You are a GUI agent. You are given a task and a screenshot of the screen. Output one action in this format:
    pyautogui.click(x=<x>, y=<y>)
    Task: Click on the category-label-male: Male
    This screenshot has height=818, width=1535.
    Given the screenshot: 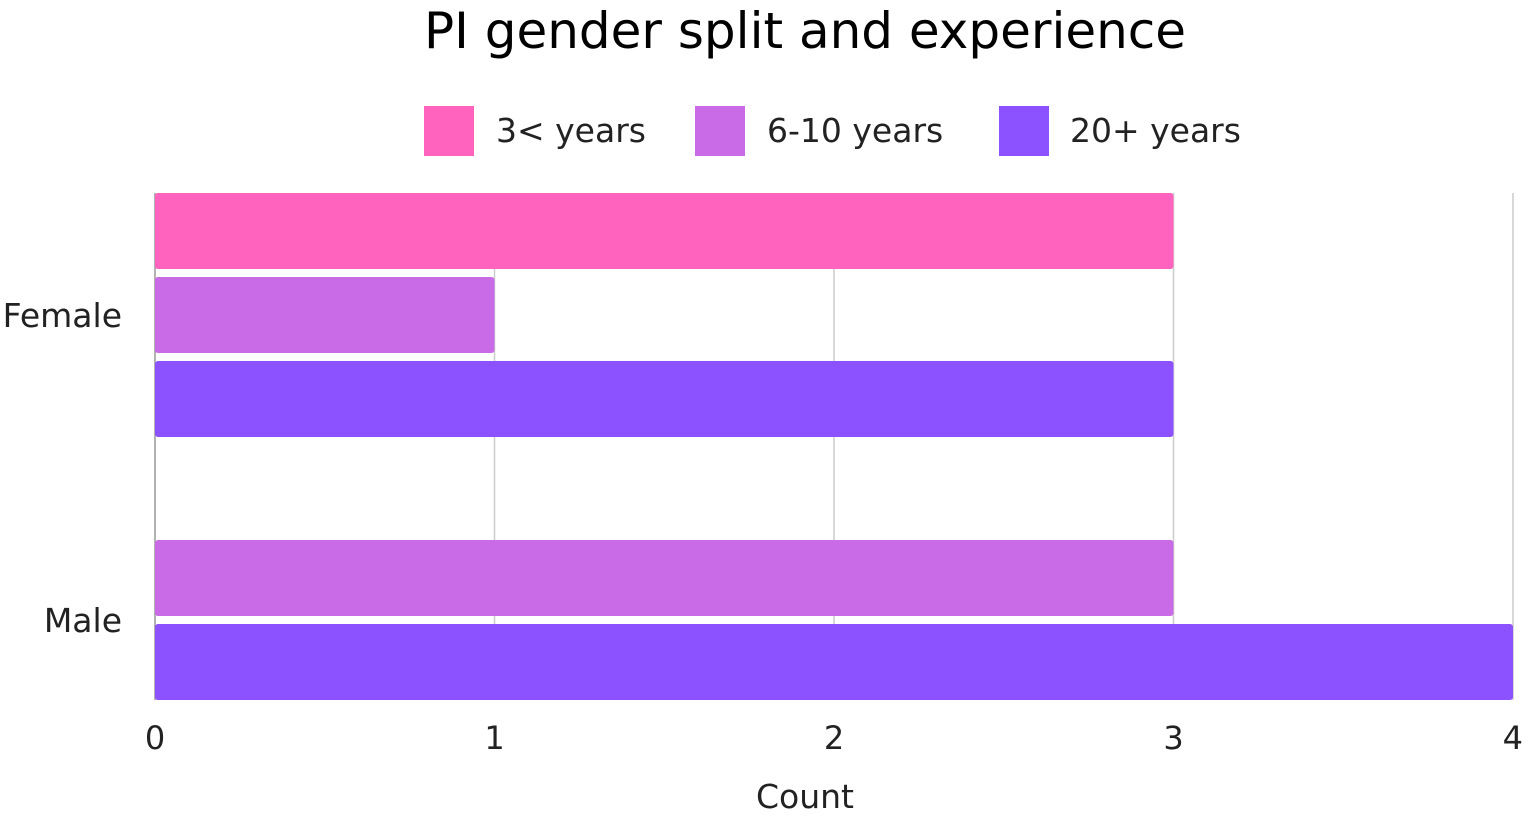 What is the action you would take?
    pyautogui.click(x=83, y=620)
    